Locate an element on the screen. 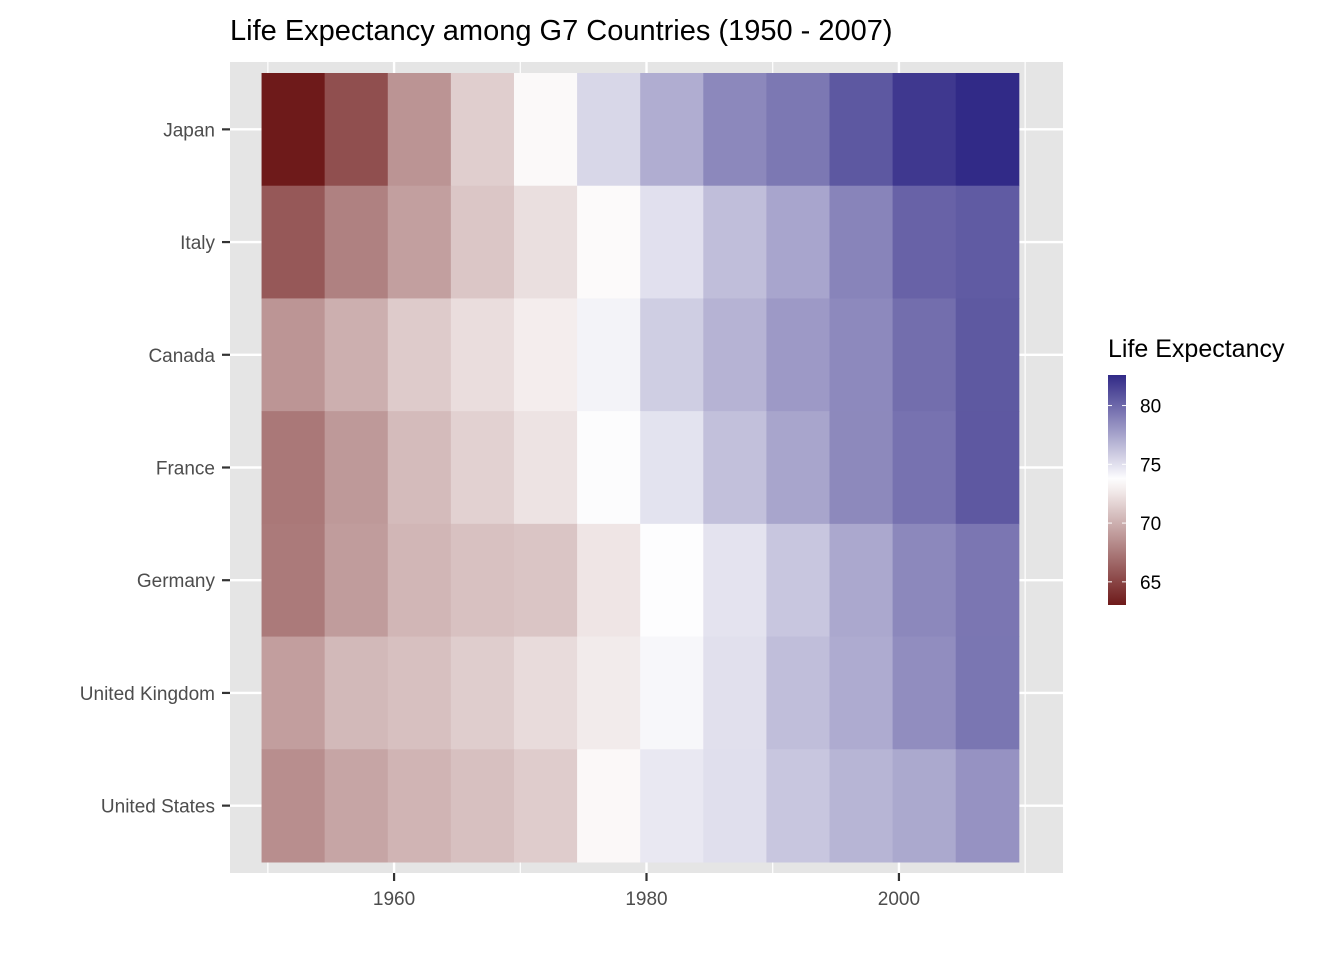 The image size is (1344, 960). x-axis: 1960 1980 2000 is located at coordinates (646, 891).